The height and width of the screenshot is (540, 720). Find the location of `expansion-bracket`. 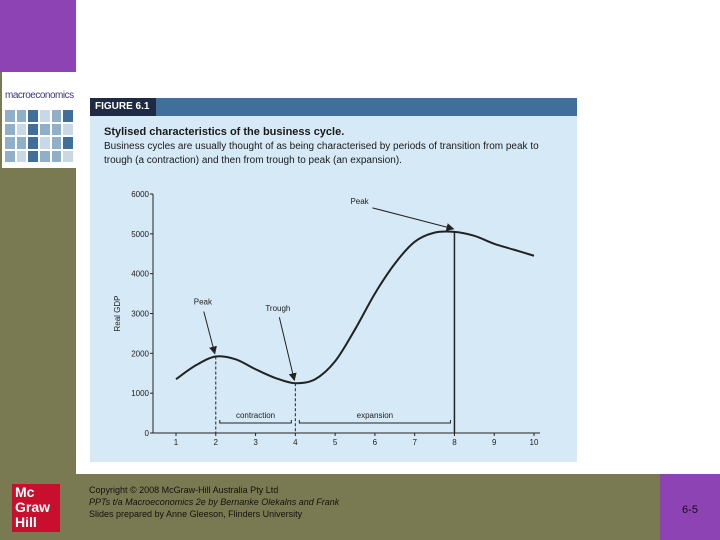

expansion-bracket is located at coordinates (374, 422).